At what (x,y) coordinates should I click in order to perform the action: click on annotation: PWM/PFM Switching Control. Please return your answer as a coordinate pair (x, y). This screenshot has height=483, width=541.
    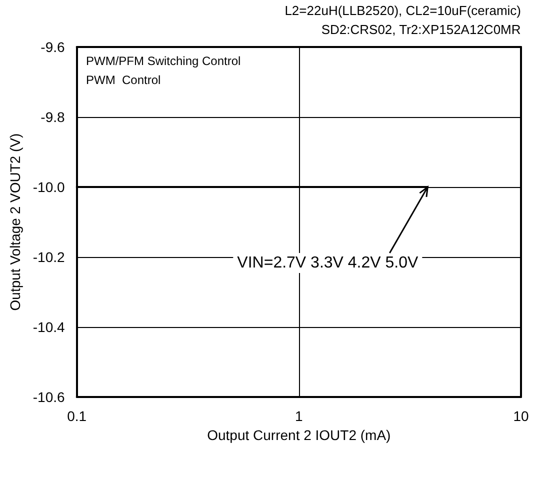
    Looking at the image, I should click on (163, 61).